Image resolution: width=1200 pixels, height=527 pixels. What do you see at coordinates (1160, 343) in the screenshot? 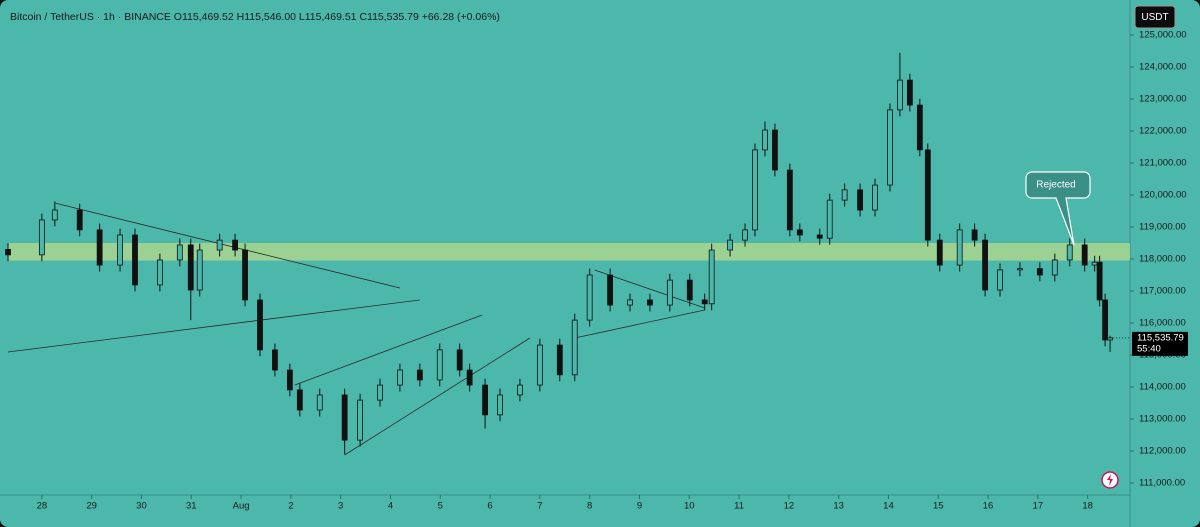
I see `last-price-box` at bounding box center [1160, 343].